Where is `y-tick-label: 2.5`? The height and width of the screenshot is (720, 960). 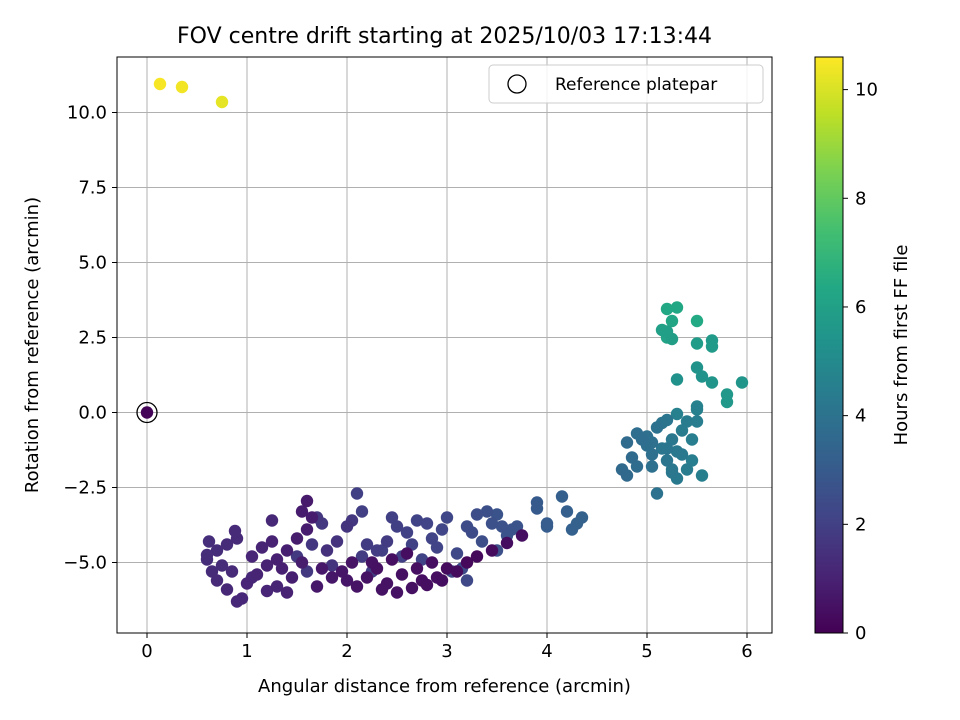
y-tick-label: 2.5 is located at coordinates (92, 338).